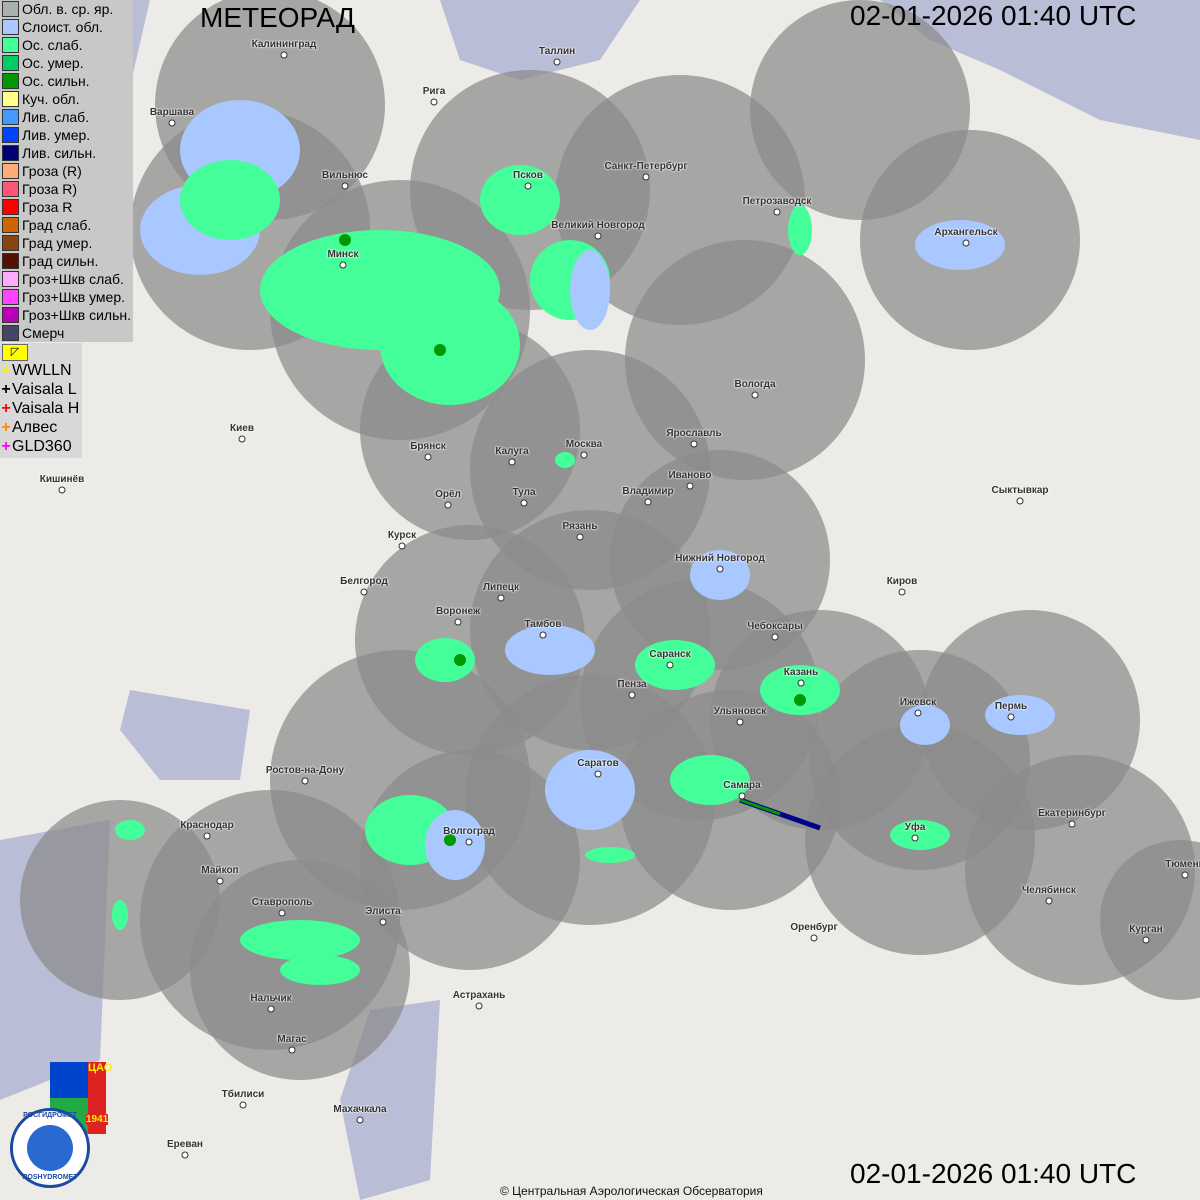 The width and height of the screenshot is (1200, 1200). Describe the element at coordinates (68, 9) in the screenshot. I see `legend-label: Обл. в. ср. яр.` at that location.